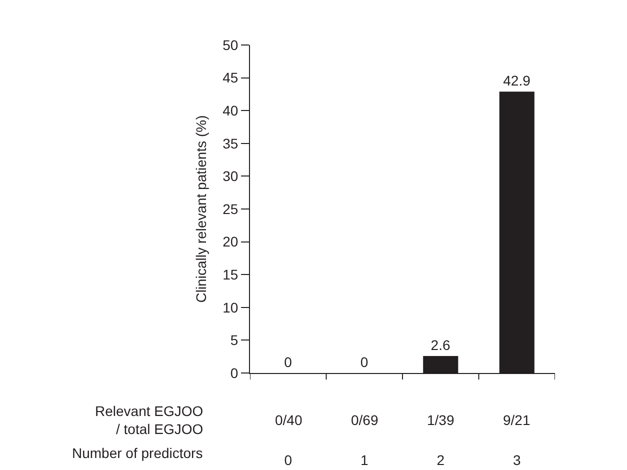  What do you see at coordinates (230, 242) in the screenshot?
I see `y-tick-label: 20` at bounding box center [230, 242].